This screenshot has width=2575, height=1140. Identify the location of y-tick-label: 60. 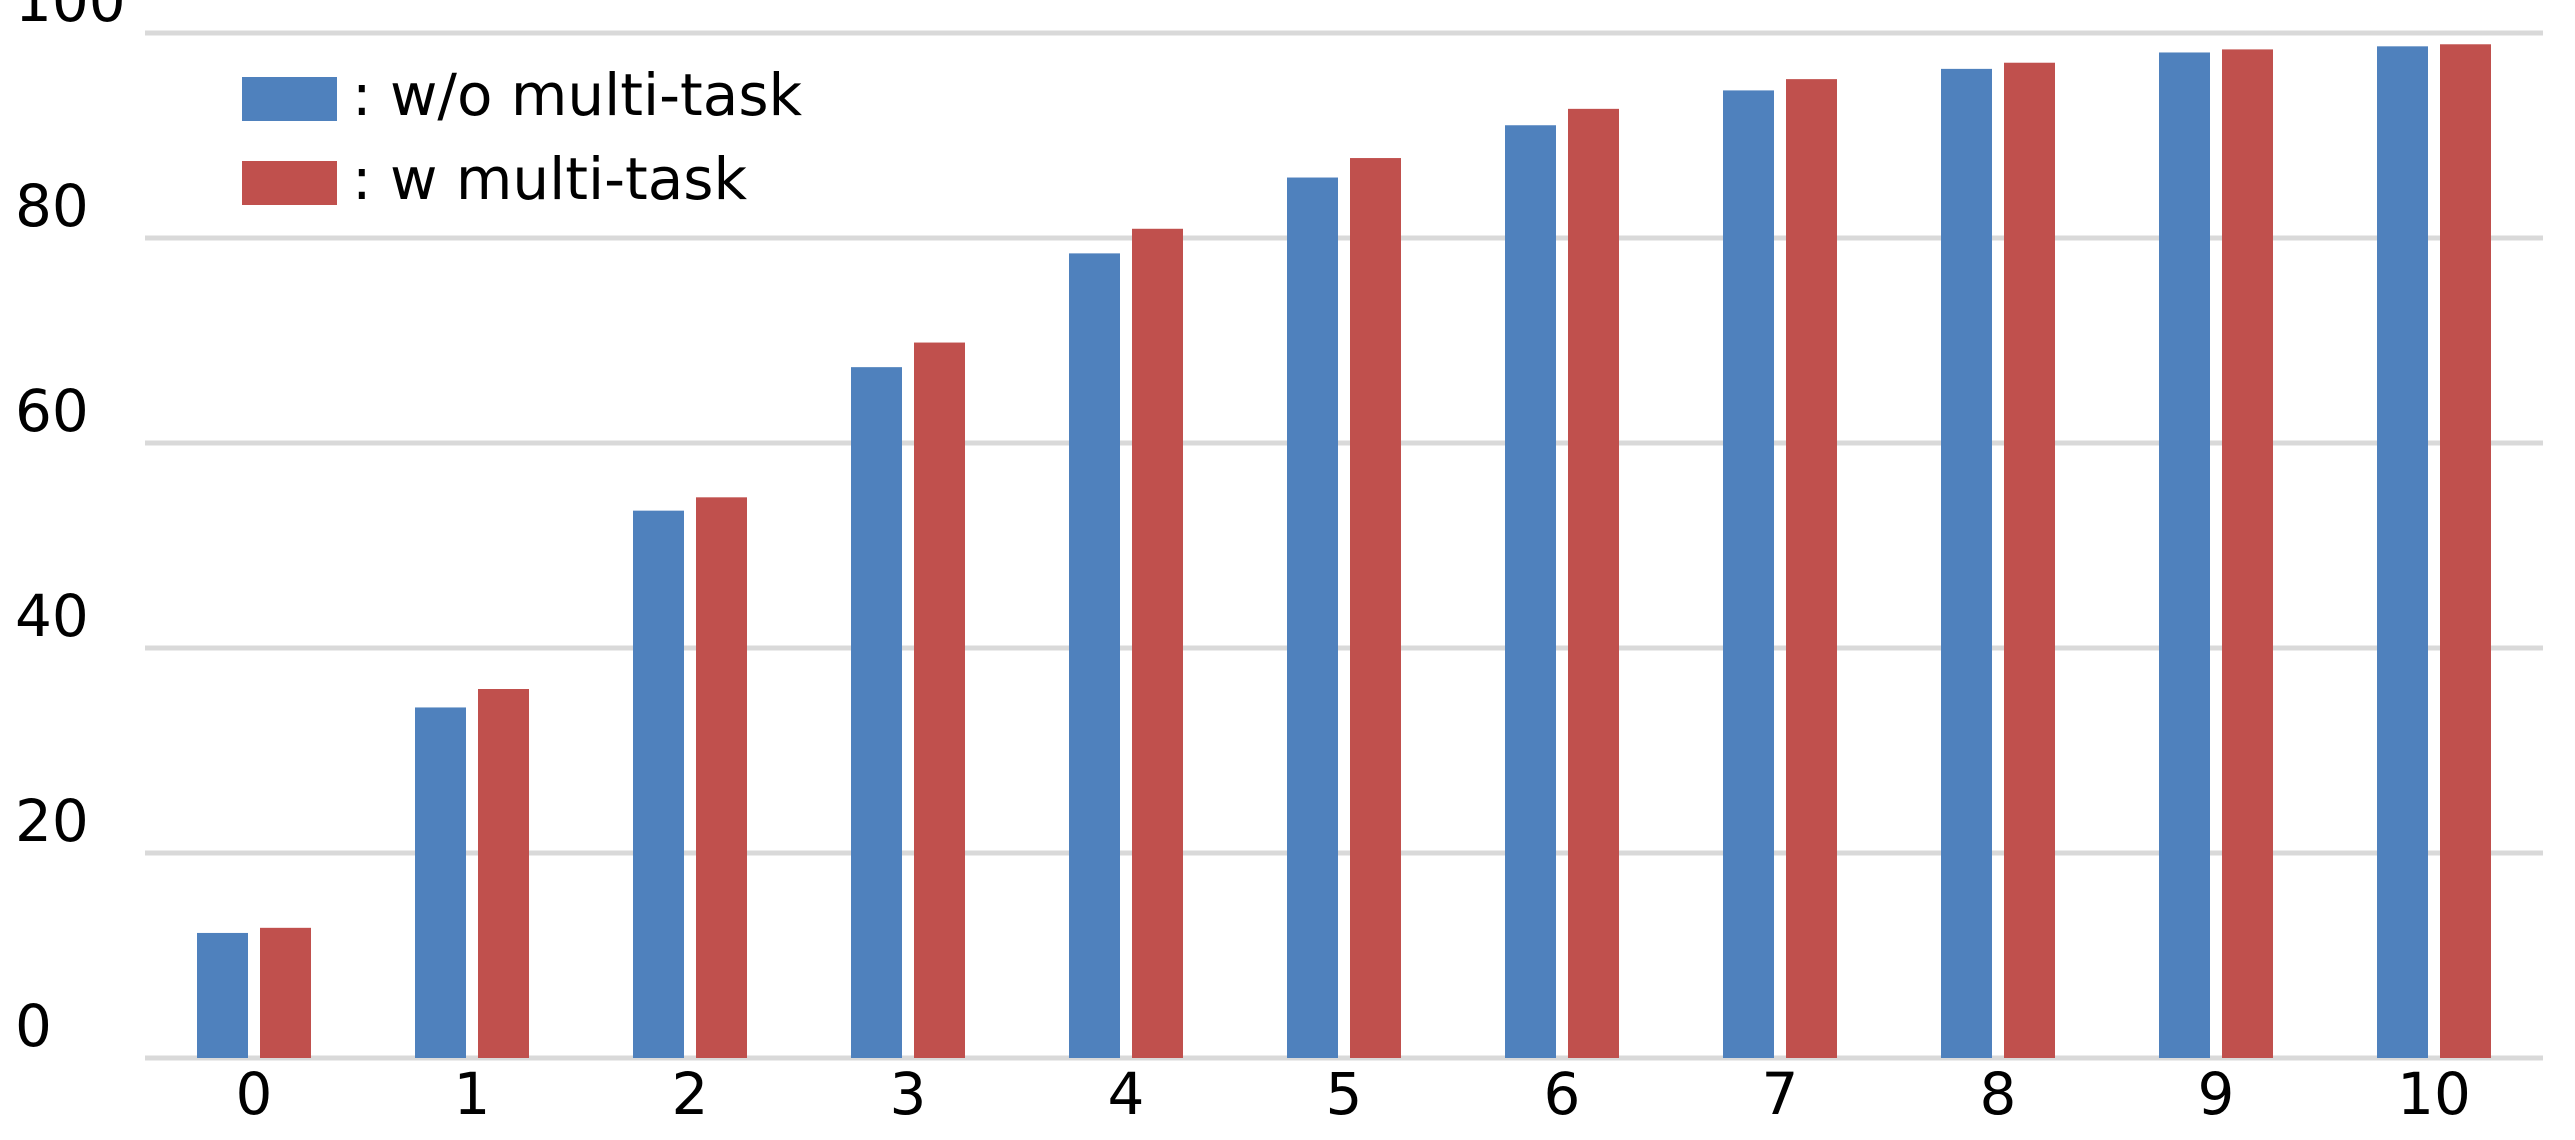
(52, 411).